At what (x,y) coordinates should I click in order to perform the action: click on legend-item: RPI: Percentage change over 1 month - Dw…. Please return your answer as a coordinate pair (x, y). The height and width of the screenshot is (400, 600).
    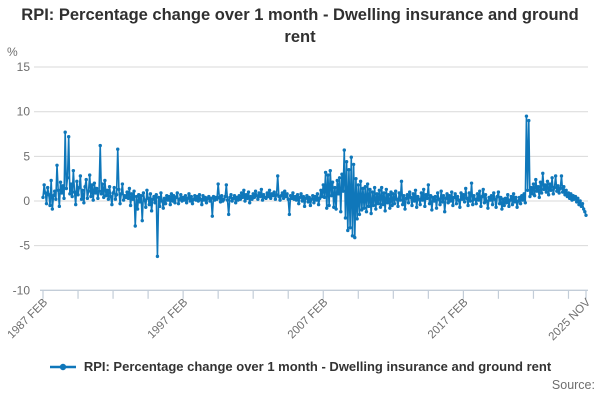
    Looking at the image, I should click on (300, 366).